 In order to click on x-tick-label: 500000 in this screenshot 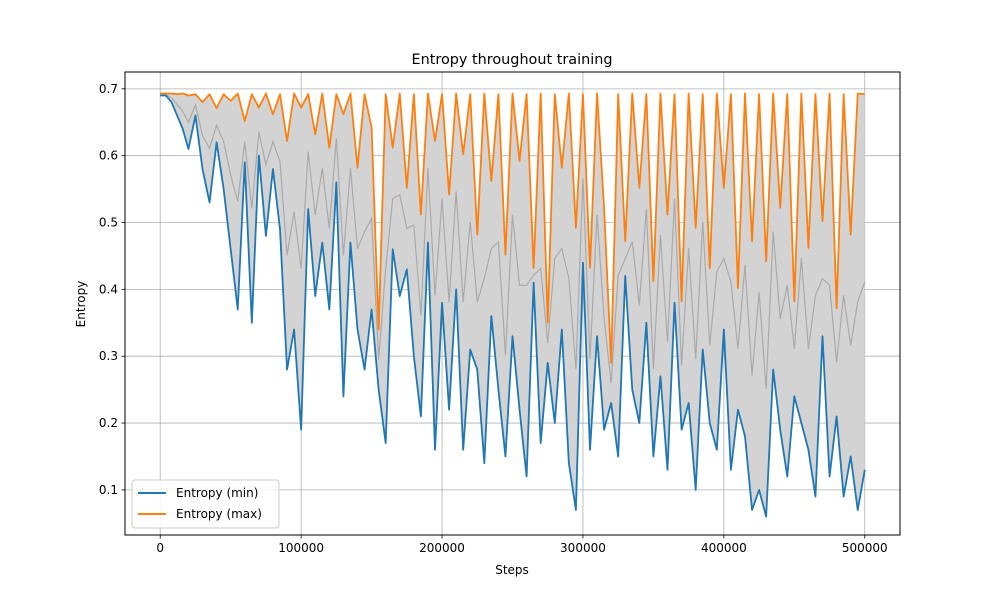, I will do `click(865, 548)`.